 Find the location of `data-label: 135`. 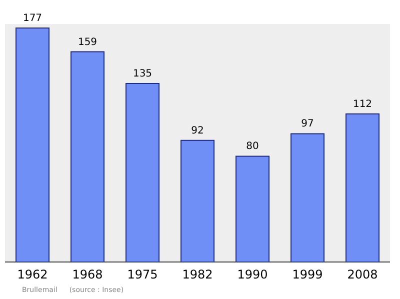

data-label: 135 is located at coordinates (142, 74).